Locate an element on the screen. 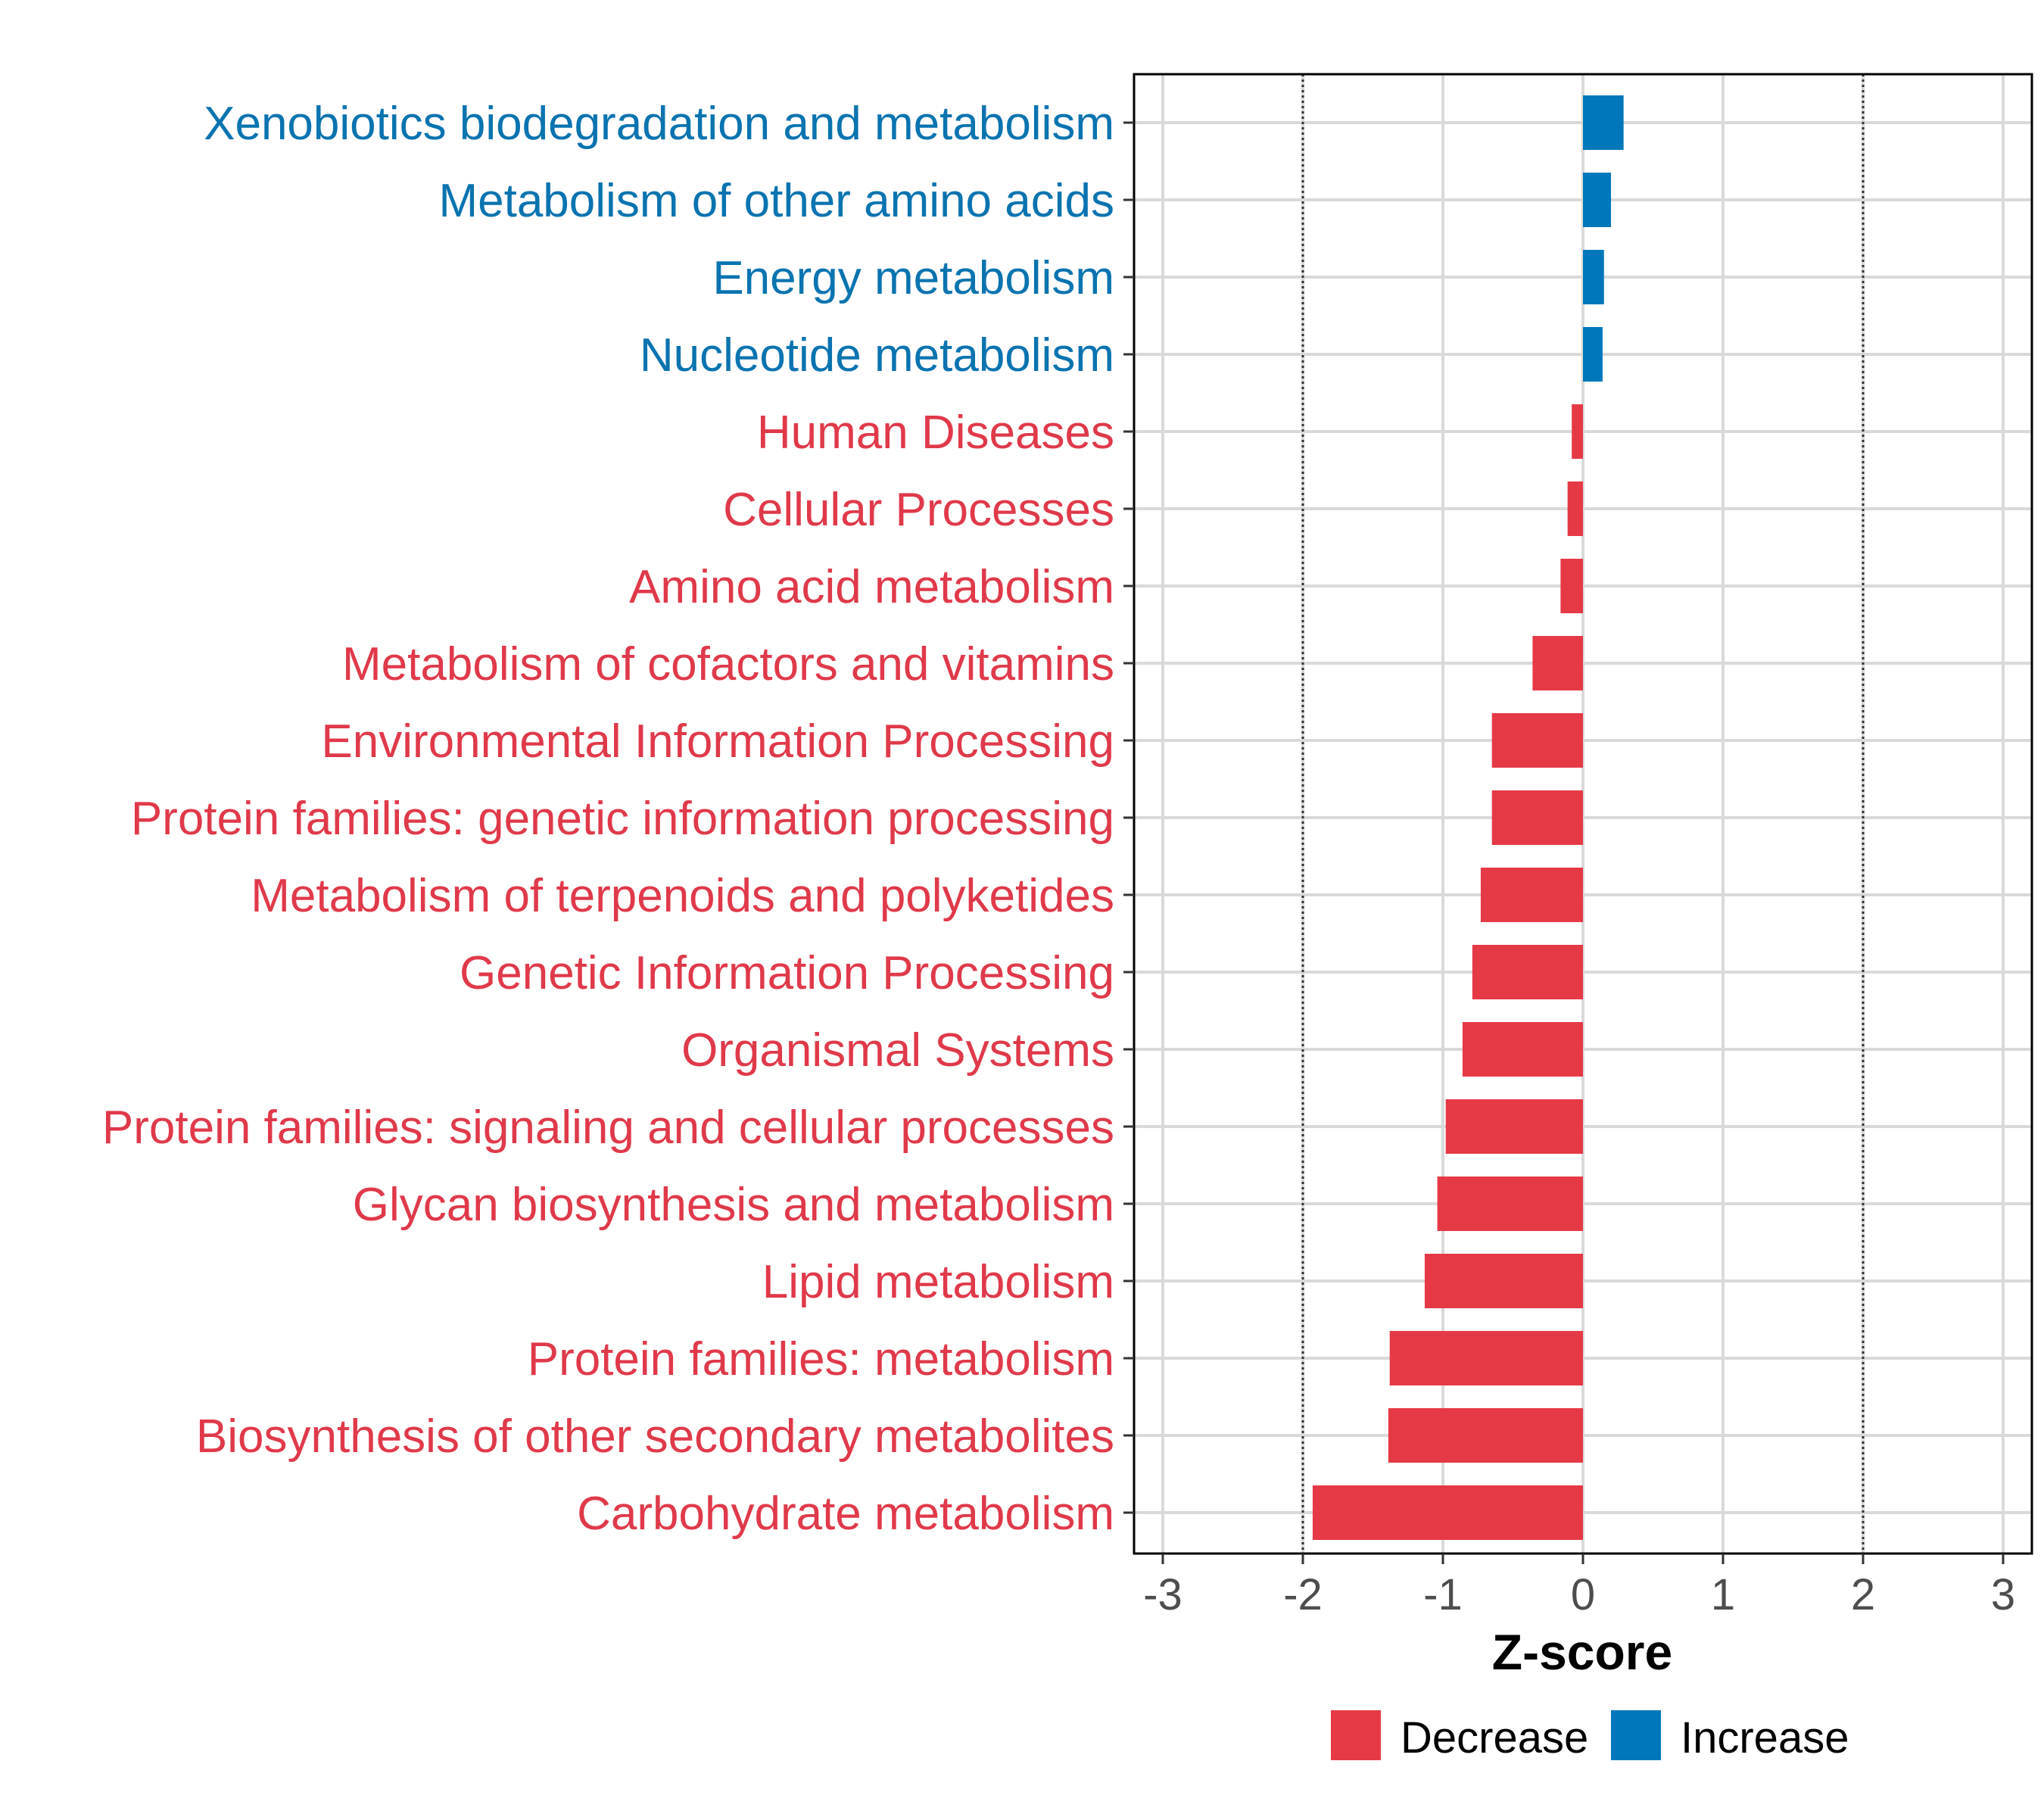 The height and width of the screenshot is (1817, 2044). category-label: Genetic Information Processing is located at coordinates (787, 973).